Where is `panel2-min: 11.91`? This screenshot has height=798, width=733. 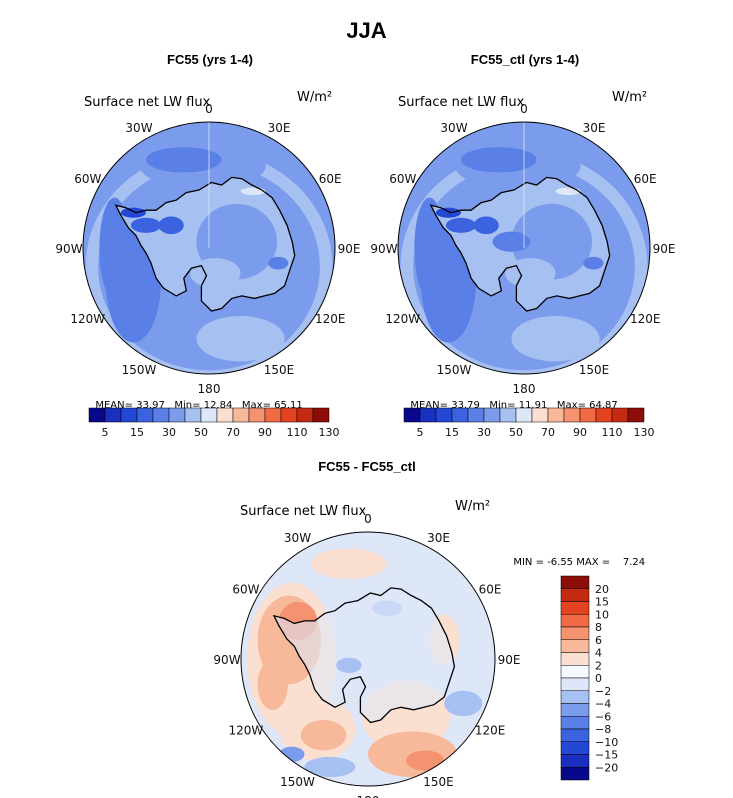
panel2-min: 11.91 is located at coordinates (533, 405).